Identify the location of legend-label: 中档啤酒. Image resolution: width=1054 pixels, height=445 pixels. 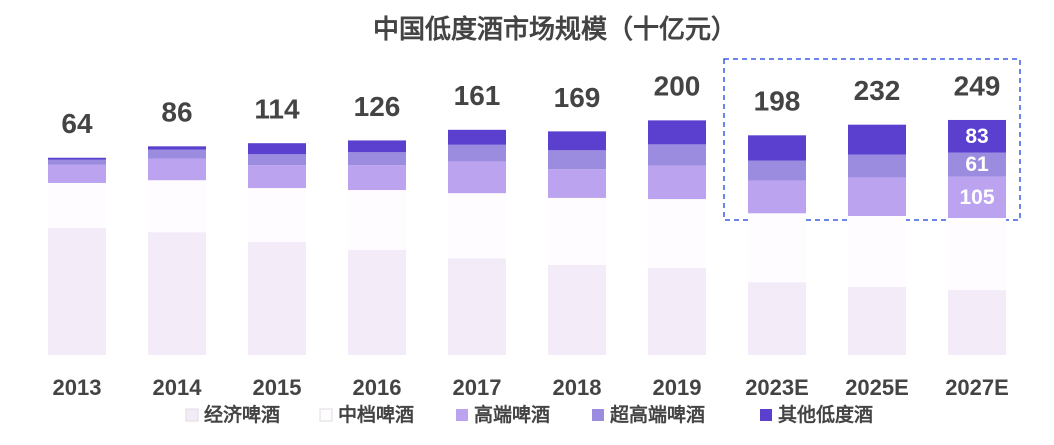
(376, 414).